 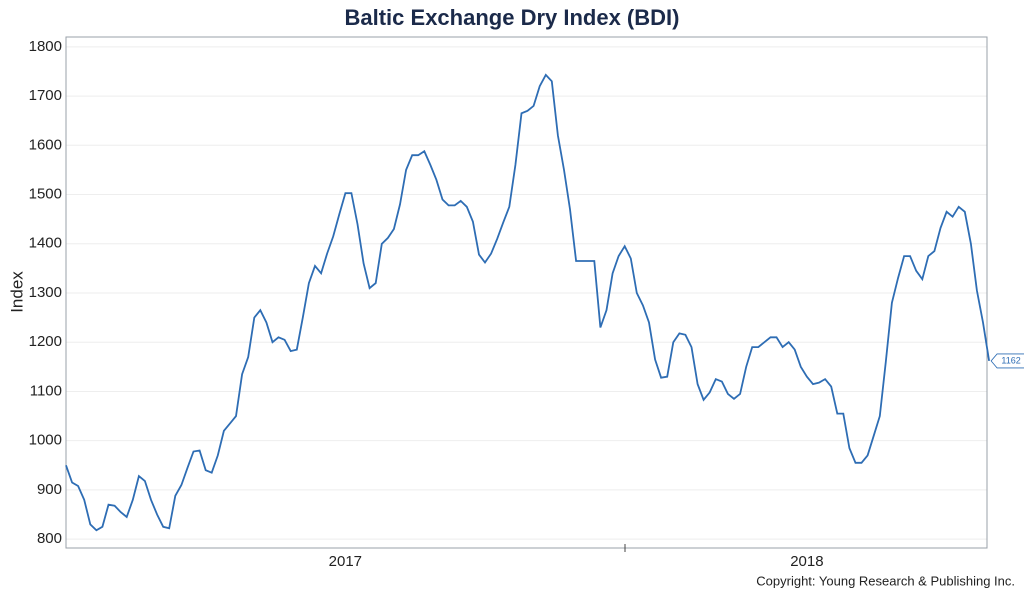 What do you see at coordinates (45, 243) in the screenshot?
I see `y-tick-label: 1400` at bounding box center [45, 243].